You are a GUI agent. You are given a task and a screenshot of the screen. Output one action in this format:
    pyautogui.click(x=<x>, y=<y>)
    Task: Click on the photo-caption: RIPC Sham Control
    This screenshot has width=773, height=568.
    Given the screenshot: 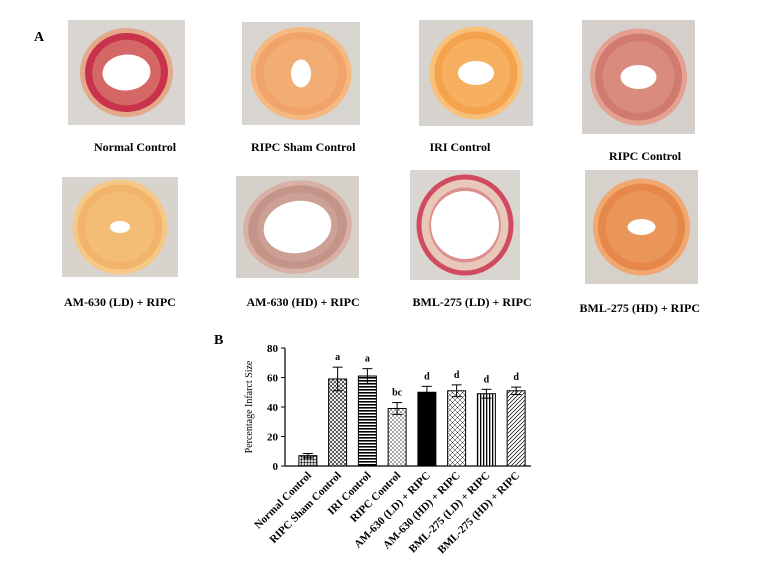 What is the action you would take?
    pyautogui.click(x=303, y=147)
    